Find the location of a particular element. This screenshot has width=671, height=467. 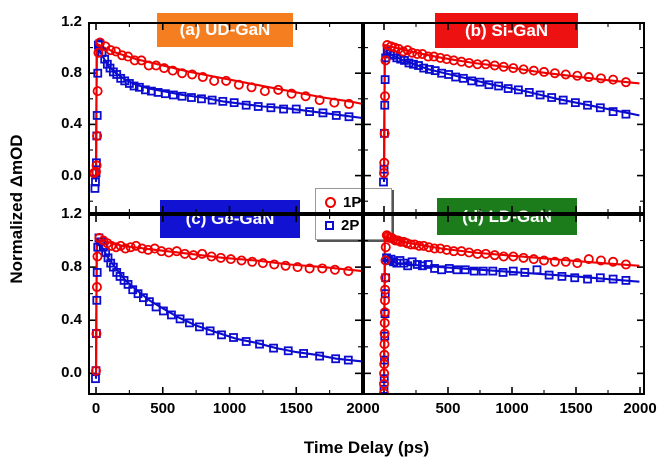

legend-label-2p: 2P is located at coordinates (350, 225).